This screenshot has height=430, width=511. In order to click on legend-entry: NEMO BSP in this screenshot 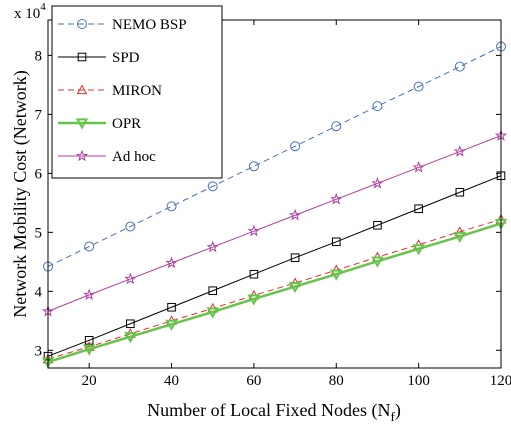, I will do `click(122, 25)`.